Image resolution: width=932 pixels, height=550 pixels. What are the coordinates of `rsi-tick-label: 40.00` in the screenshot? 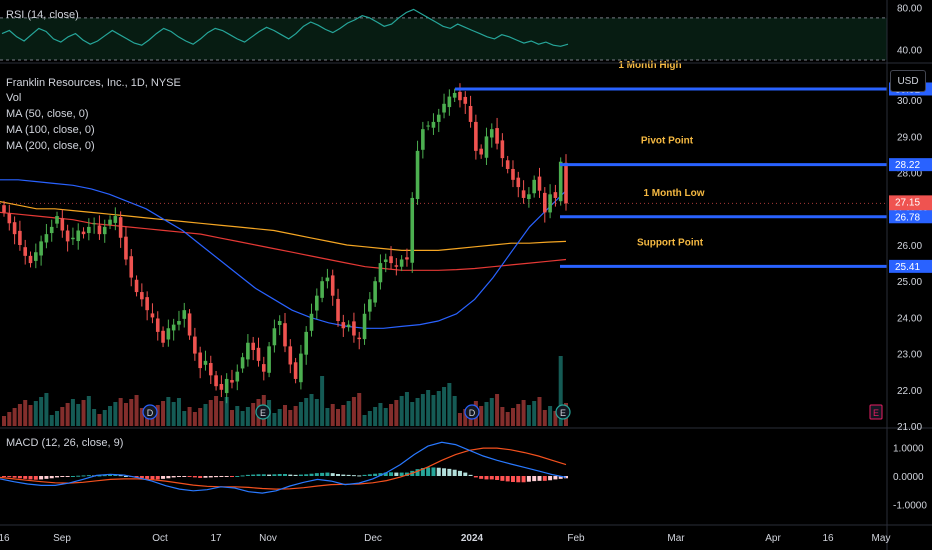 It's located at (909, 50).